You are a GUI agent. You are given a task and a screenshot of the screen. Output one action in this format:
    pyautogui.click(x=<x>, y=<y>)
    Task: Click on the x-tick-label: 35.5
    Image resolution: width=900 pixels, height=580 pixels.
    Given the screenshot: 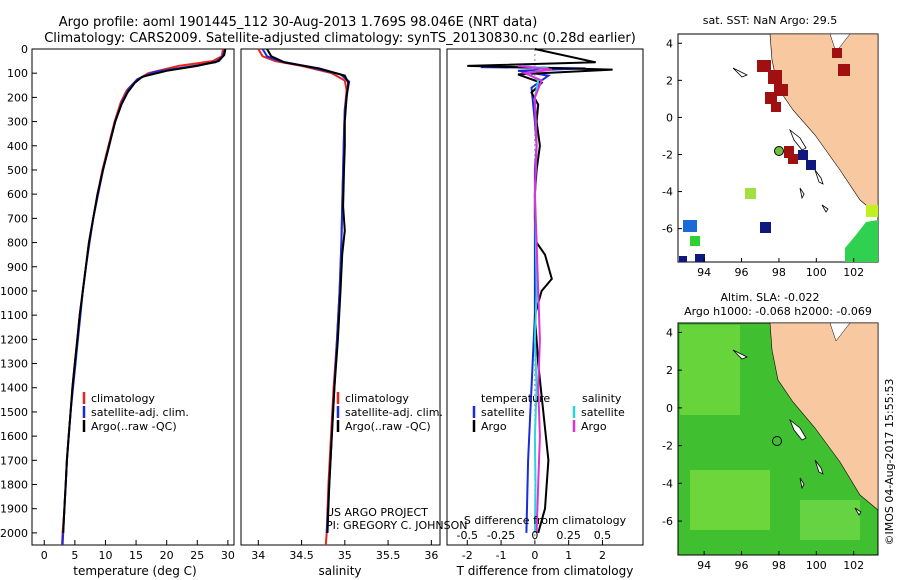 What is the action you would take?
    pyautogui.click(x=388, y=555)
    